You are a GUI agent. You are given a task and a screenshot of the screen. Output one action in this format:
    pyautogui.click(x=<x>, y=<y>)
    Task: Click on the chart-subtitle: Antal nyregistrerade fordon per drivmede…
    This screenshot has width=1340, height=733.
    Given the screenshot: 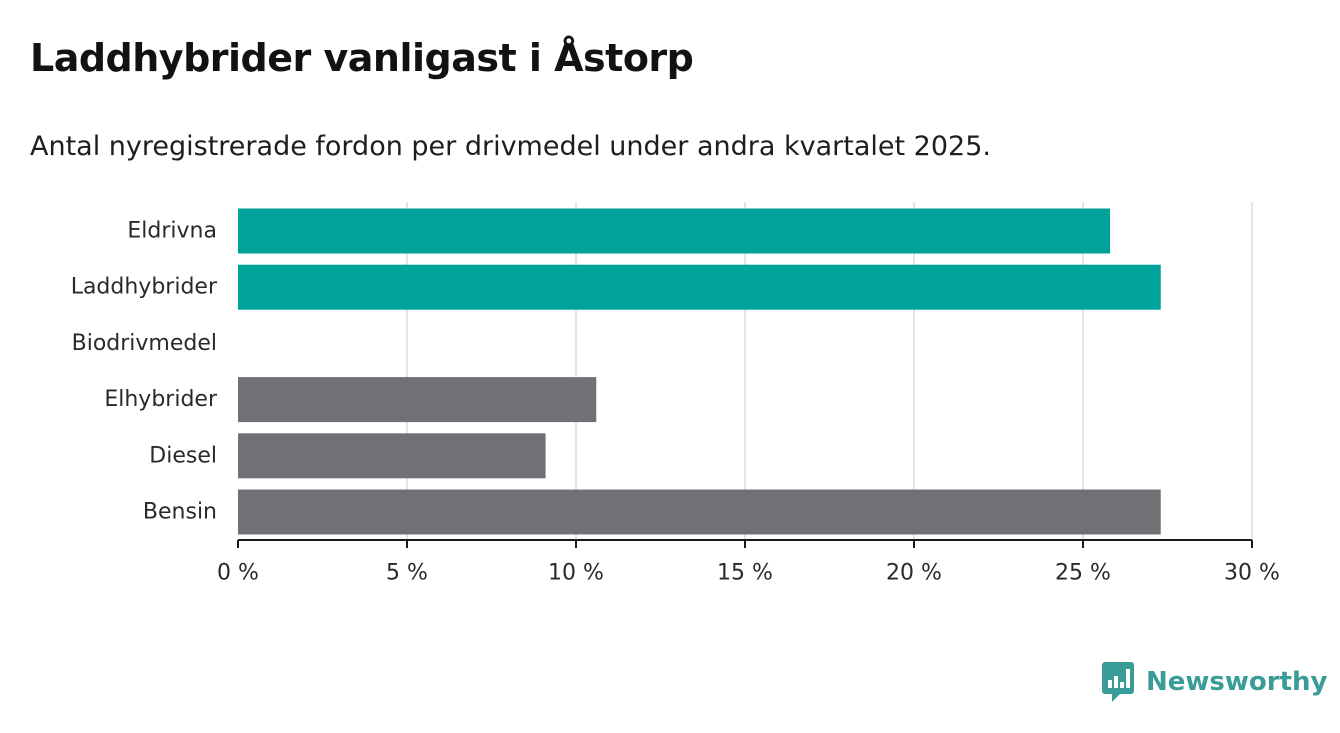 What is the action you would take?
    pyautogui.click(x=510, y=146)
    